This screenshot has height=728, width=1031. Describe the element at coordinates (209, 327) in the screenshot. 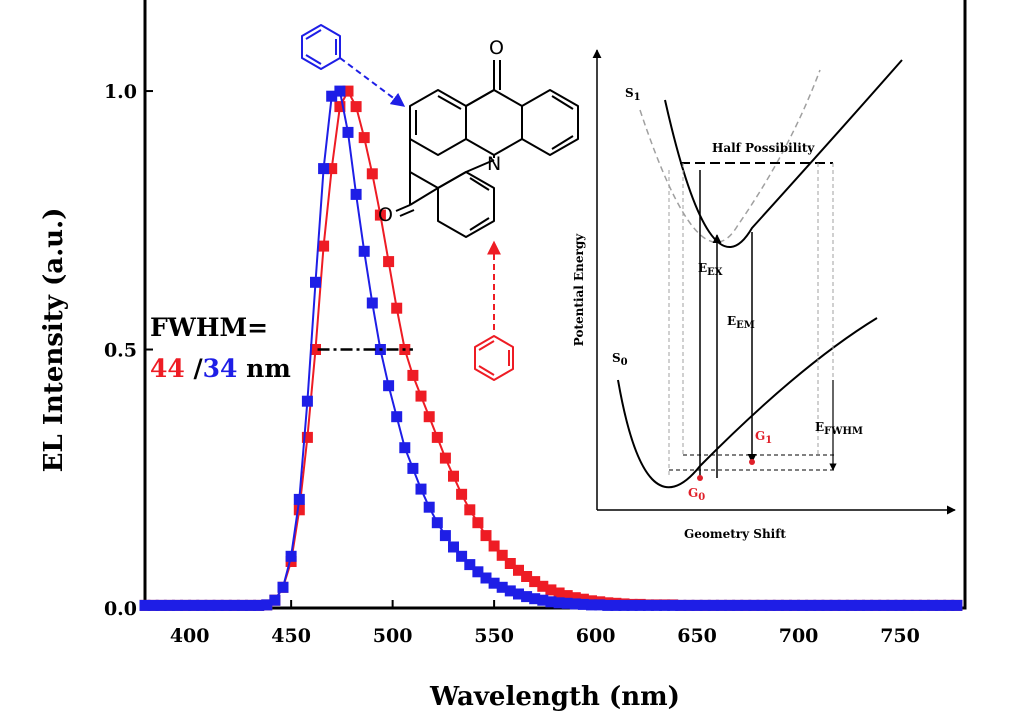

I see `fwhm-label: FWHM=` at that location.